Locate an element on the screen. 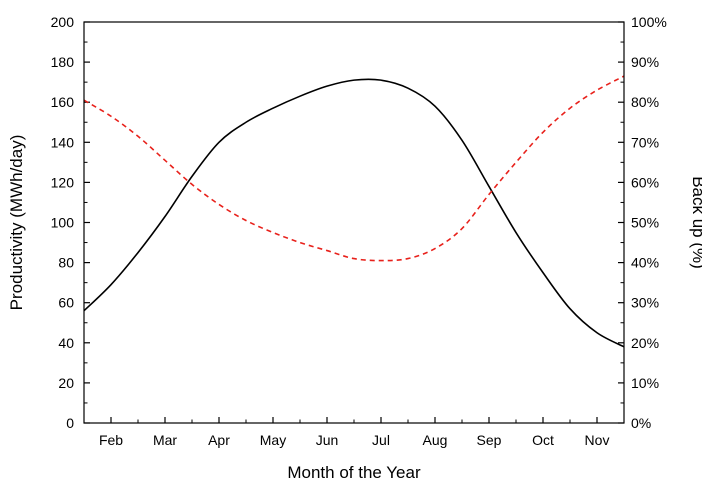  x-tick-label: Feb is located at coordinates (111, 440).